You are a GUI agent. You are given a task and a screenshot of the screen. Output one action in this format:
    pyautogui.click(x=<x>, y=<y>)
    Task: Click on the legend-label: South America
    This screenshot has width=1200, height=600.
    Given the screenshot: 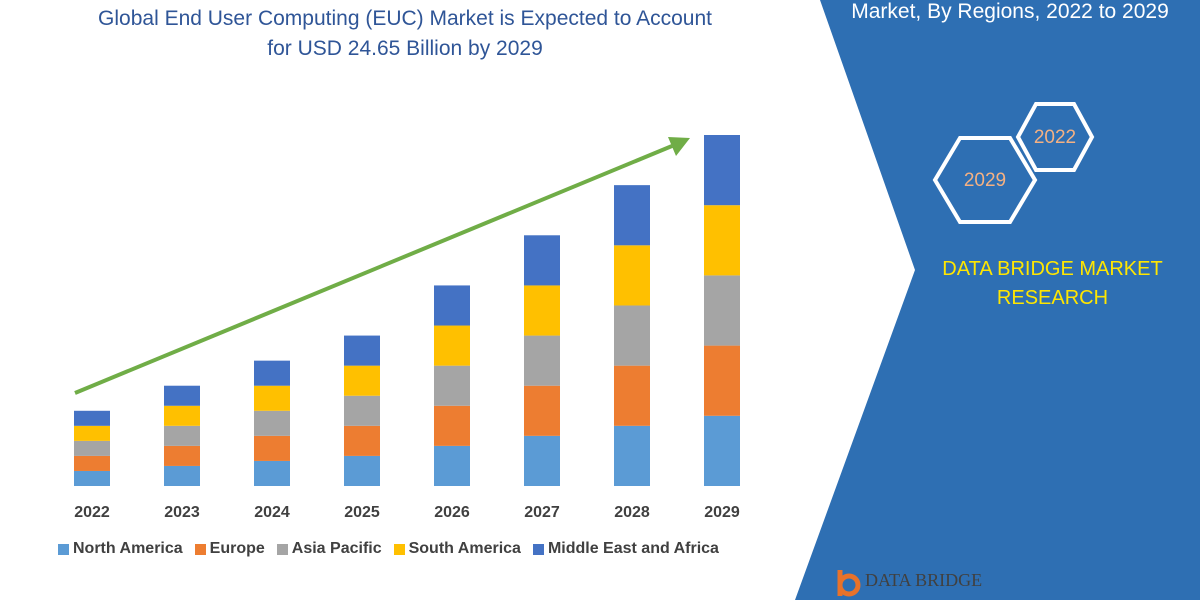 What is the action you would take?
    pyautogui.click(x=464, y=548)
    